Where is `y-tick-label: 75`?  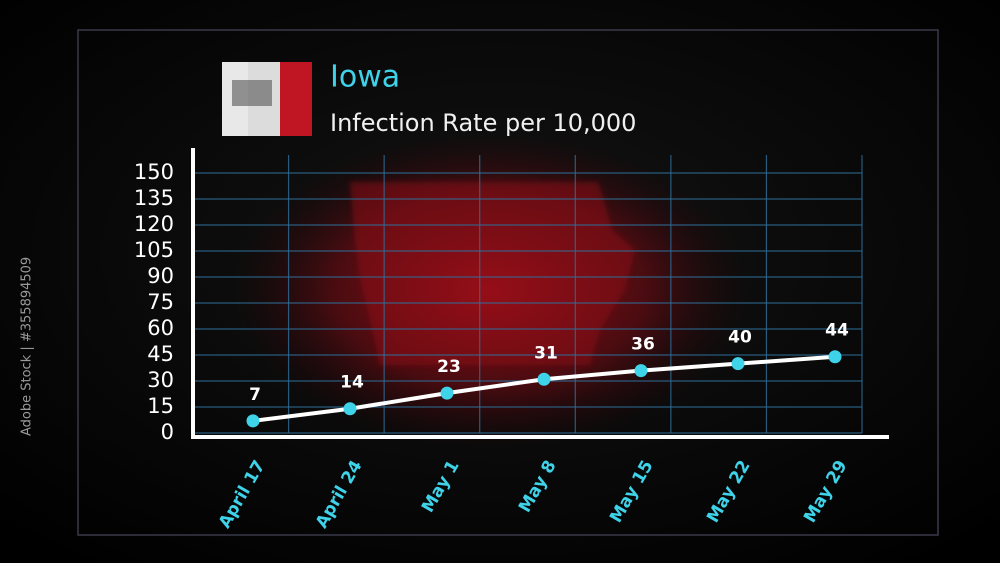
y-tick-label: 75 is located at coordinates (160, 302).